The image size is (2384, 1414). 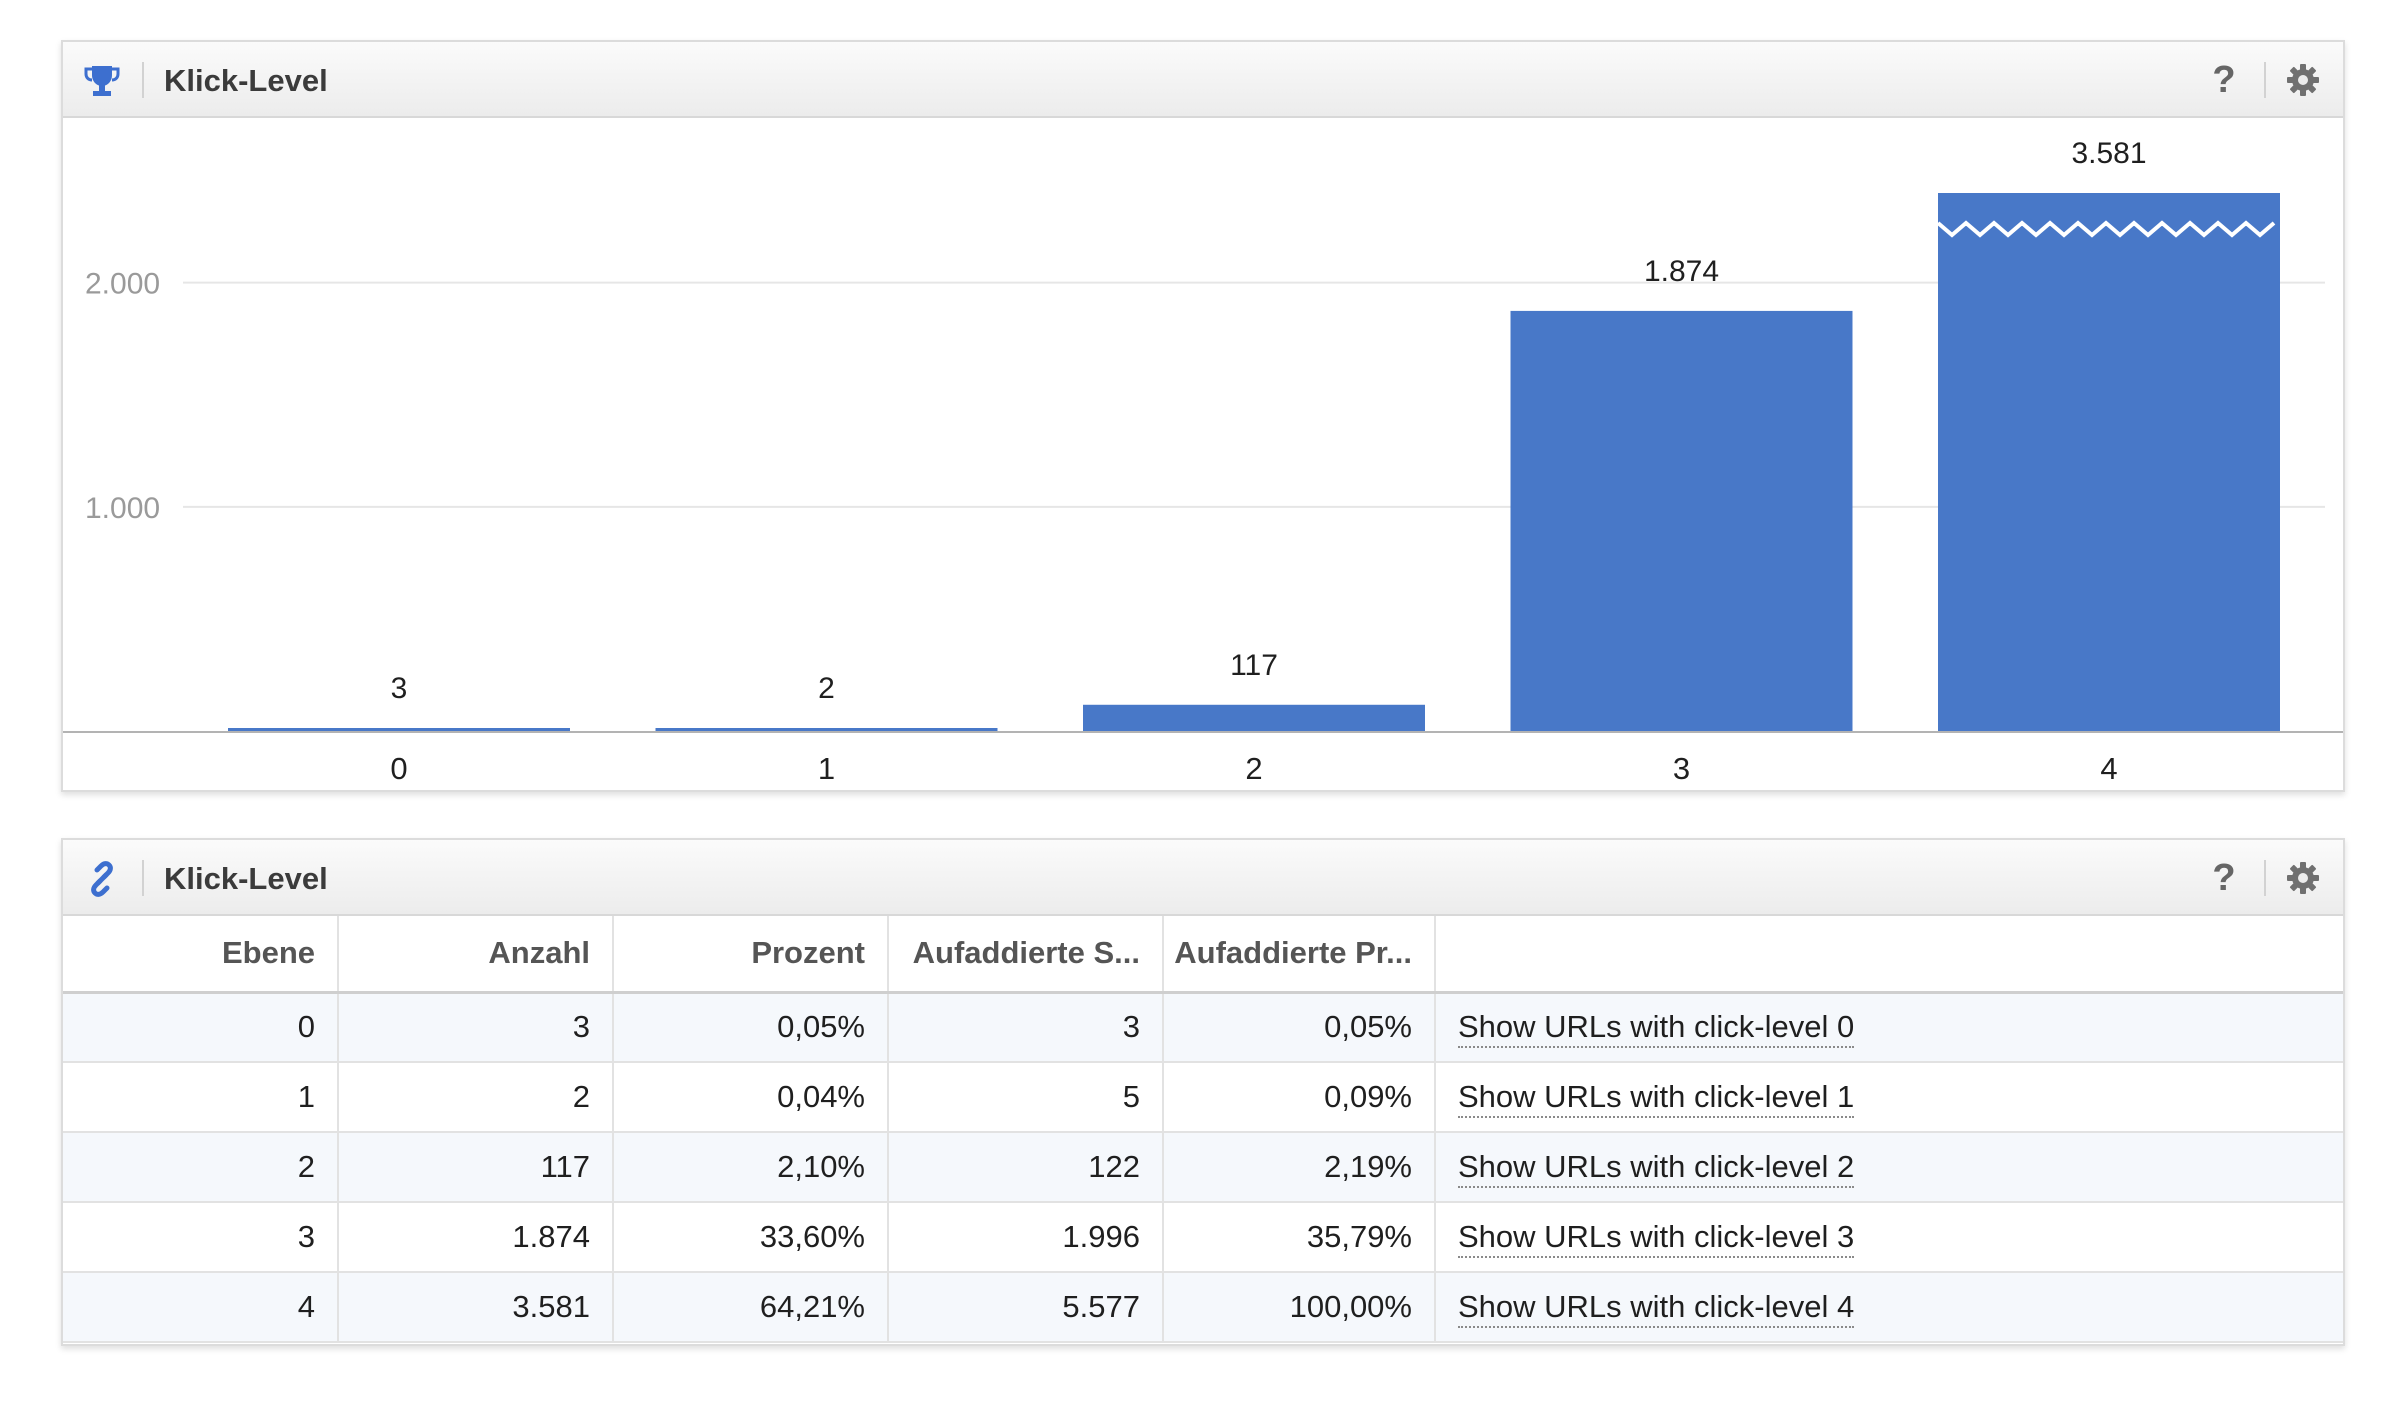 I want to click on trophy-icon, so click(x=102, y=81).